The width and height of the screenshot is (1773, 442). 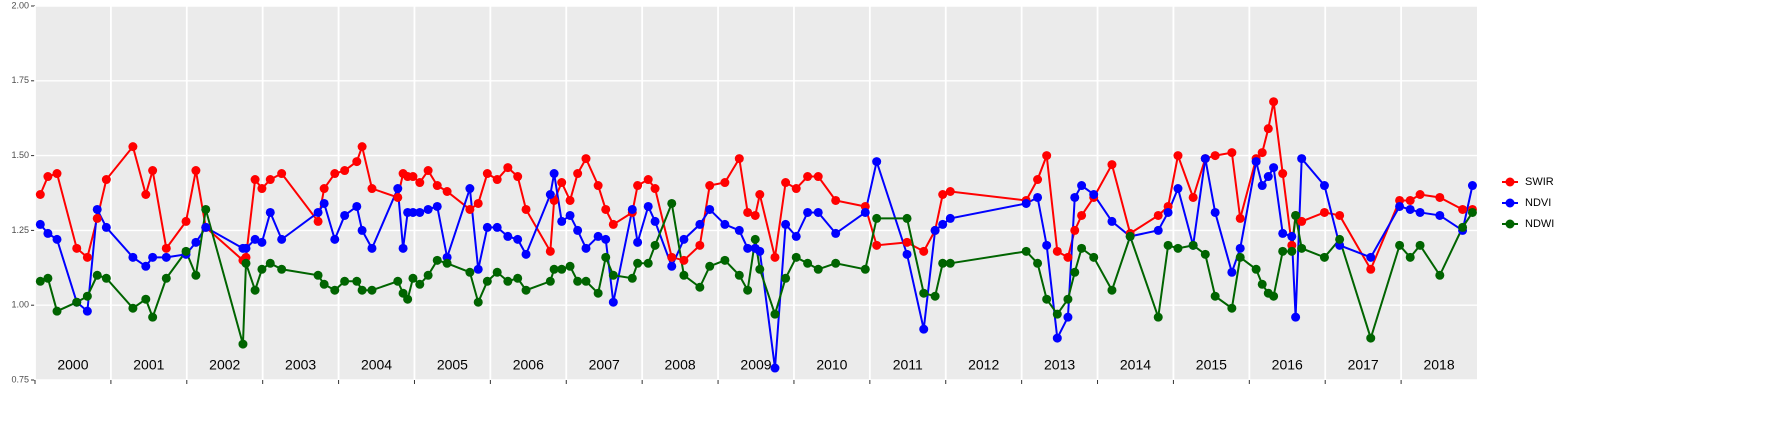 I want to click on x-tick-label: 2003, so click(x=300, y=365).